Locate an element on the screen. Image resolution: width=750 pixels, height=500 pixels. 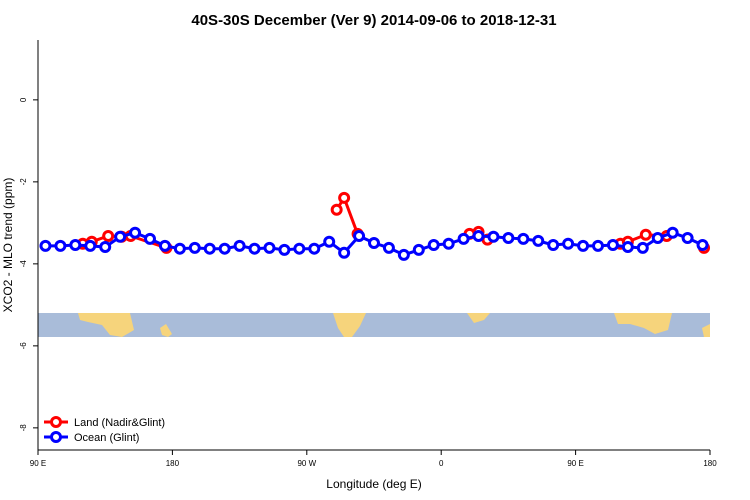
y-tick-label: -8 is located at coordinates (23, 428).